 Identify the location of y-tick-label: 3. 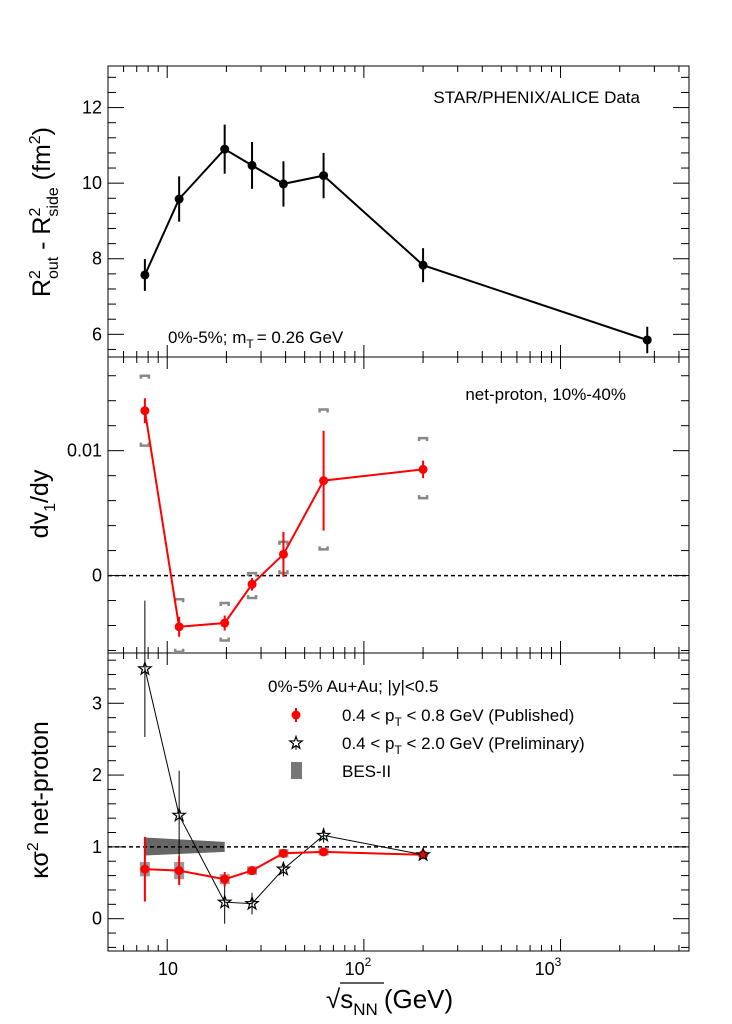
(97, 703).